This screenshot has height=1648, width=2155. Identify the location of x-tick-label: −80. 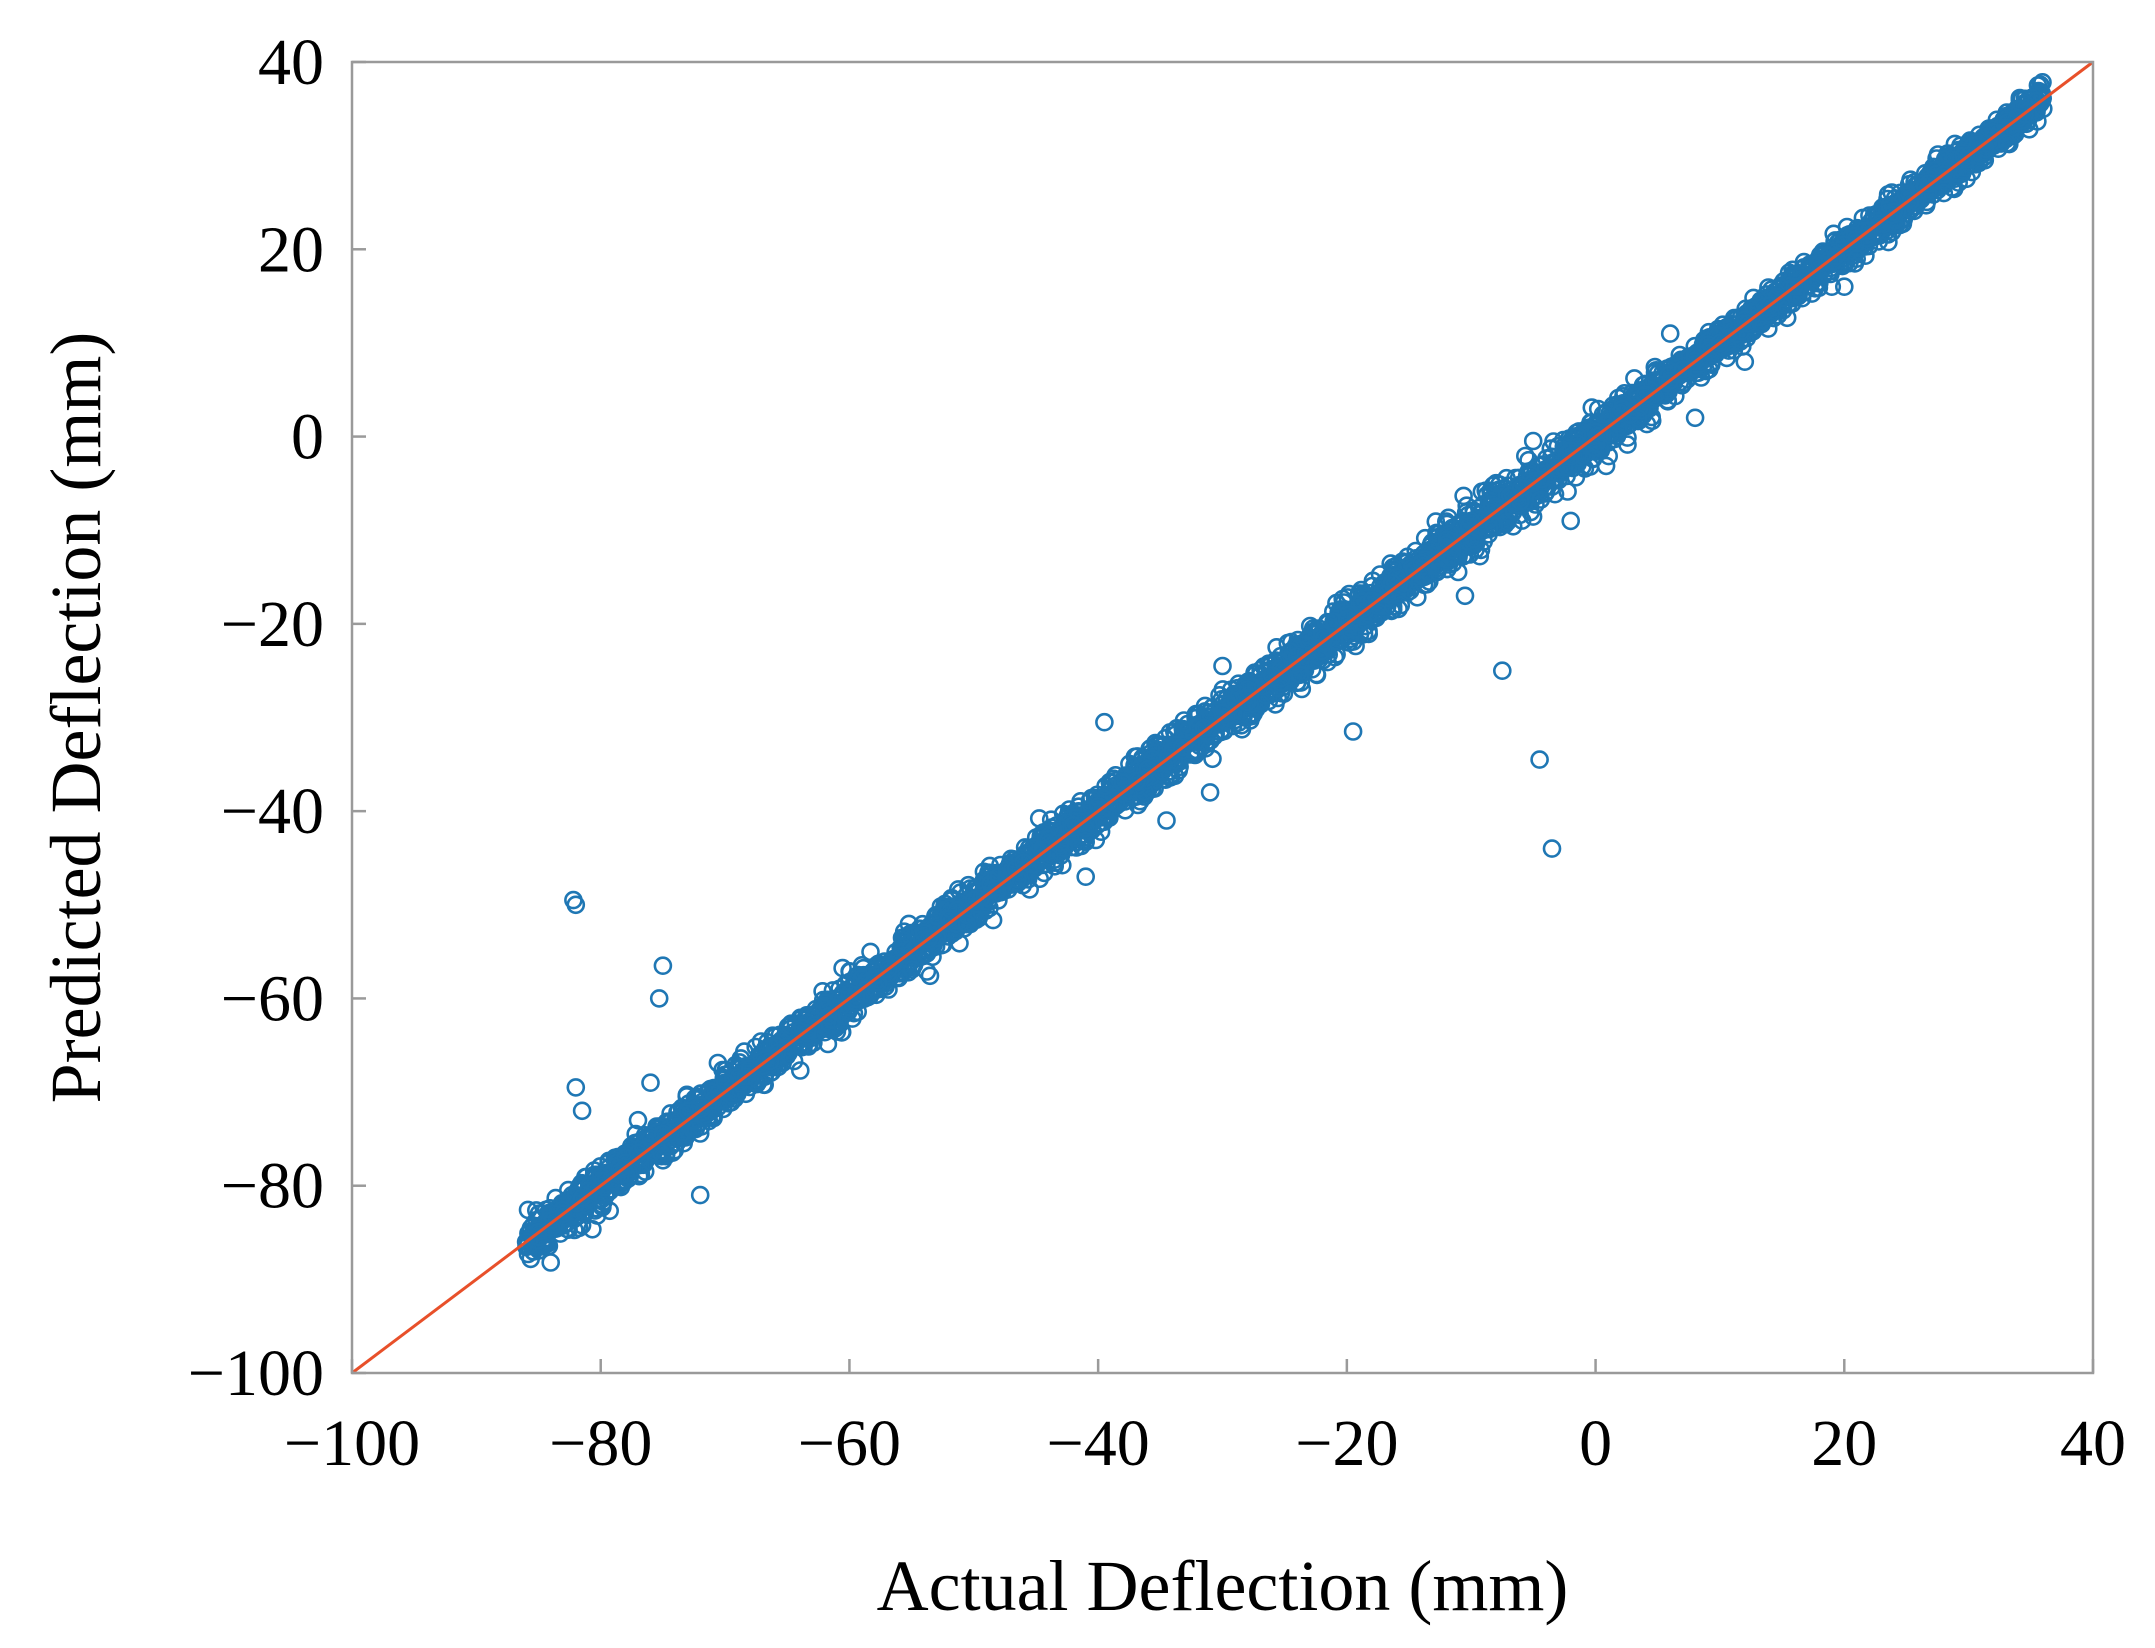
(600, 1443).